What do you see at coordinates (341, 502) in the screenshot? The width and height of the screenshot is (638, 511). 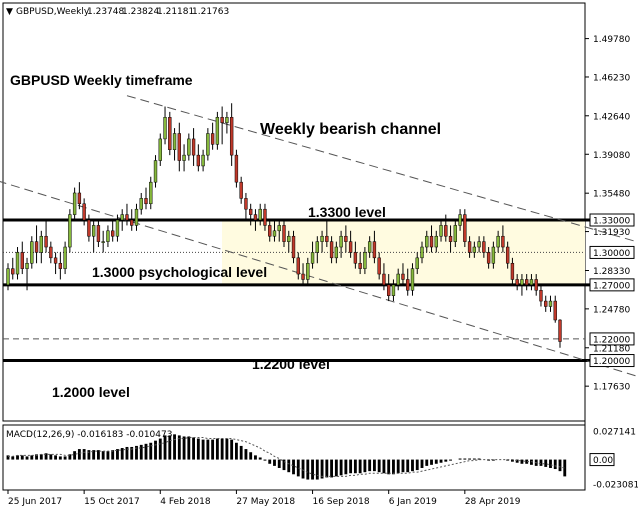 I see `x-tick-label: 16 Sep 2018` at bounding box center [341, 502].